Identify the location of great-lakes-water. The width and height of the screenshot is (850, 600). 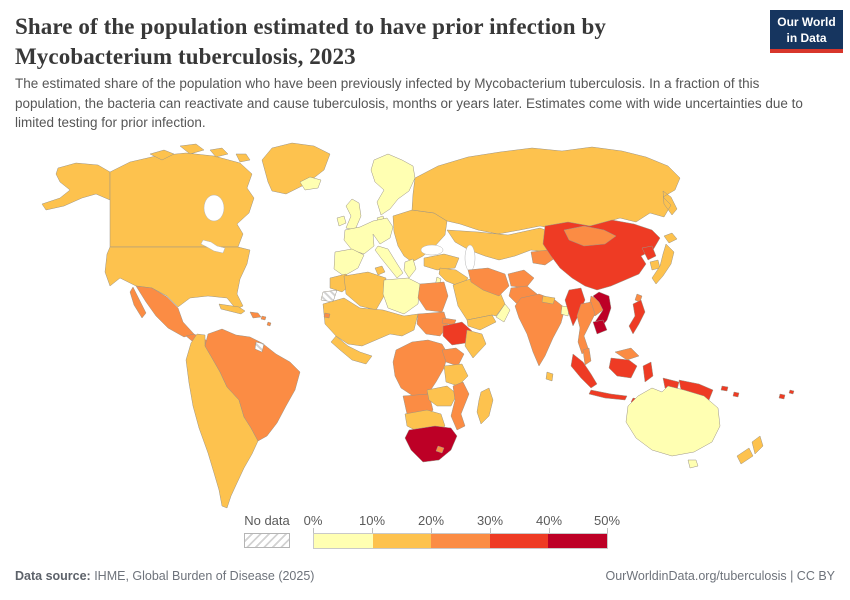
(213, 246).